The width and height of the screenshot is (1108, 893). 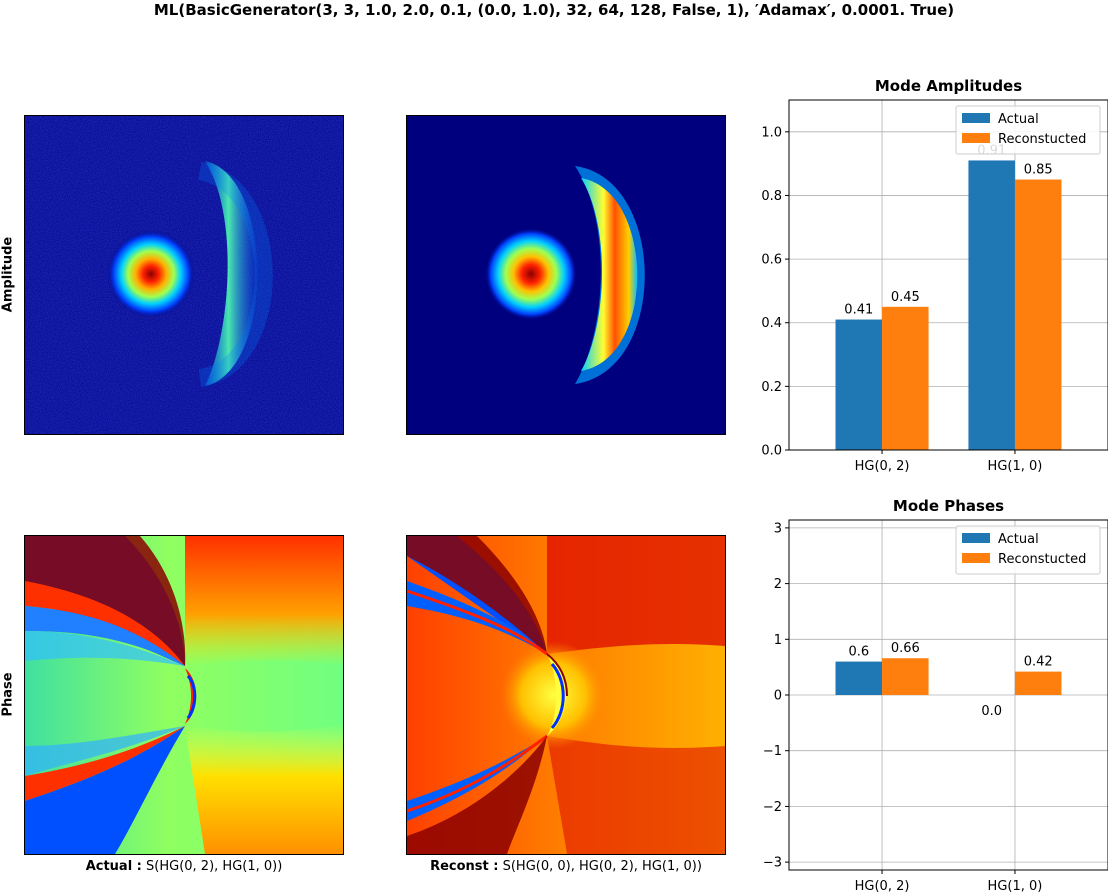 I want to click on phase-reconstructed-image, so click(x=566, y=695).